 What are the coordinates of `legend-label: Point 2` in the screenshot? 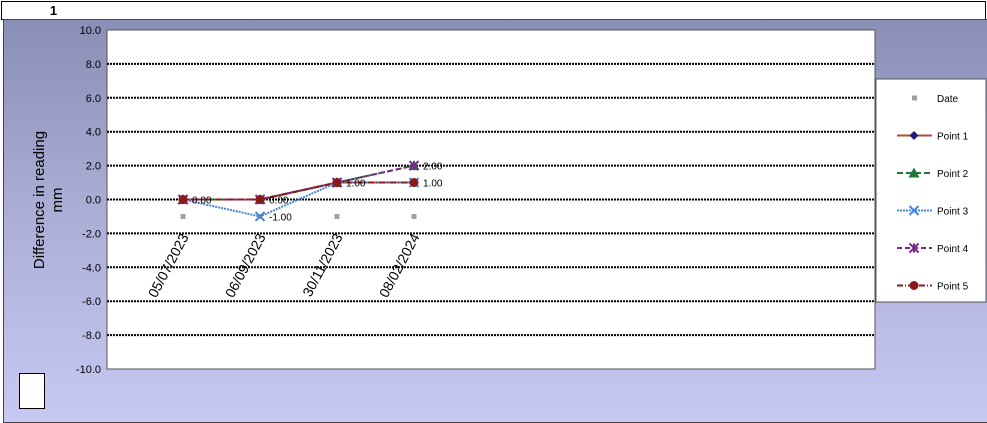 It's located at (953, 174).